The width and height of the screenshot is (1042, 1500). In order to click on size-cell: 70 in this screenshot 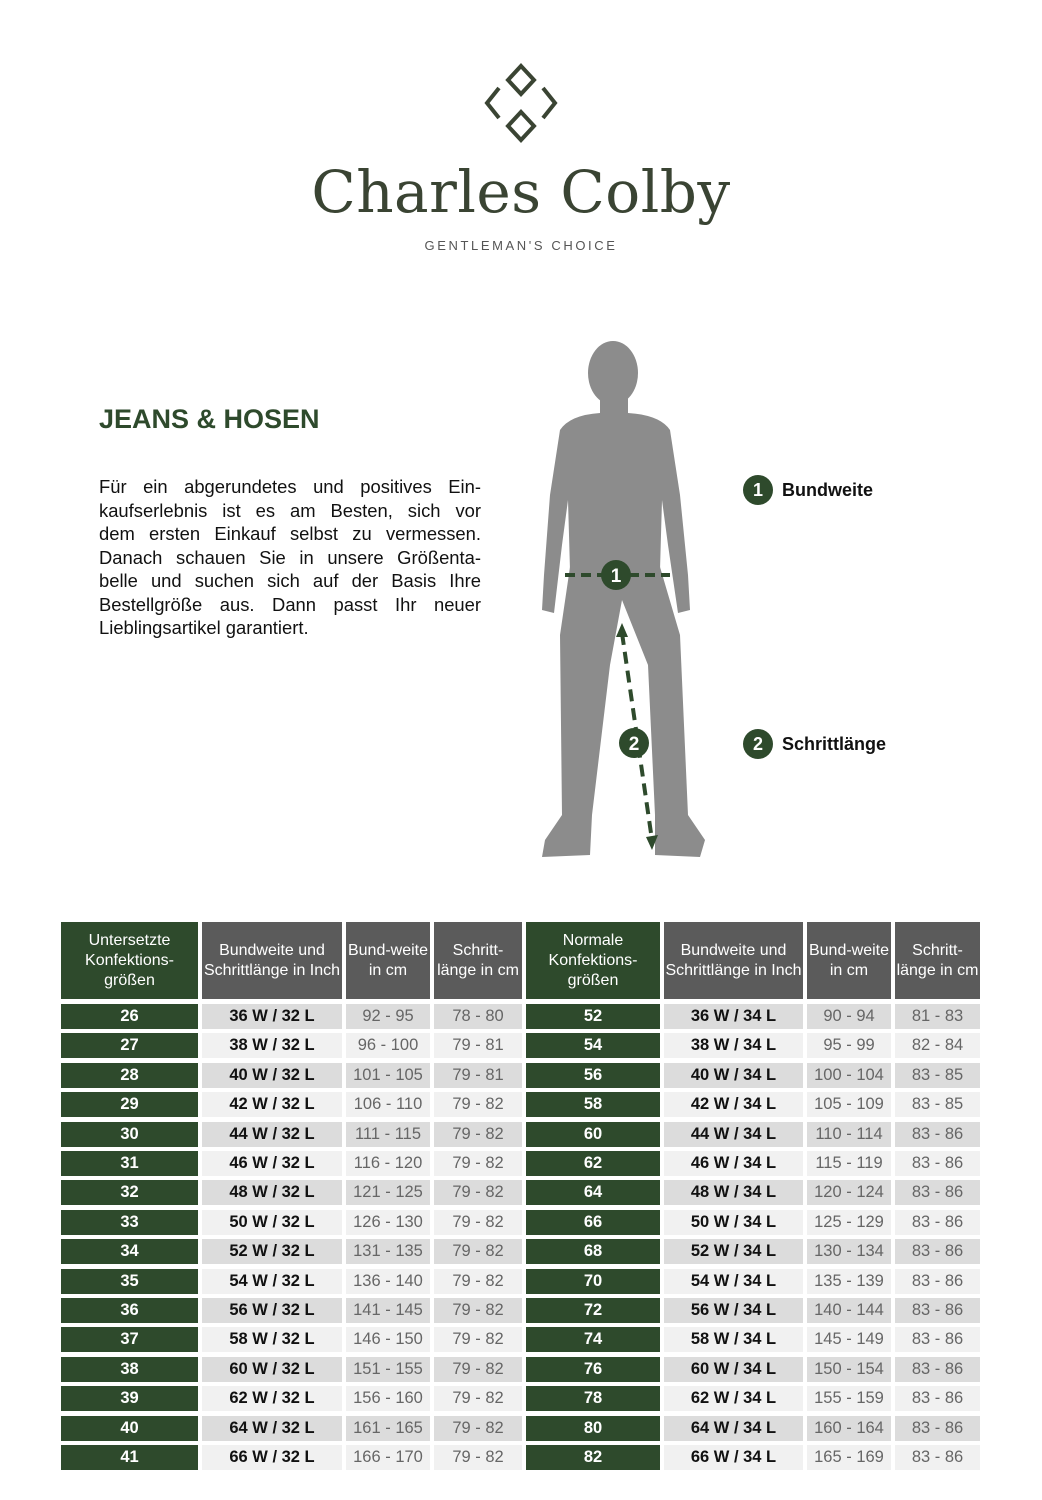, I will do `click(593, 1281)`.